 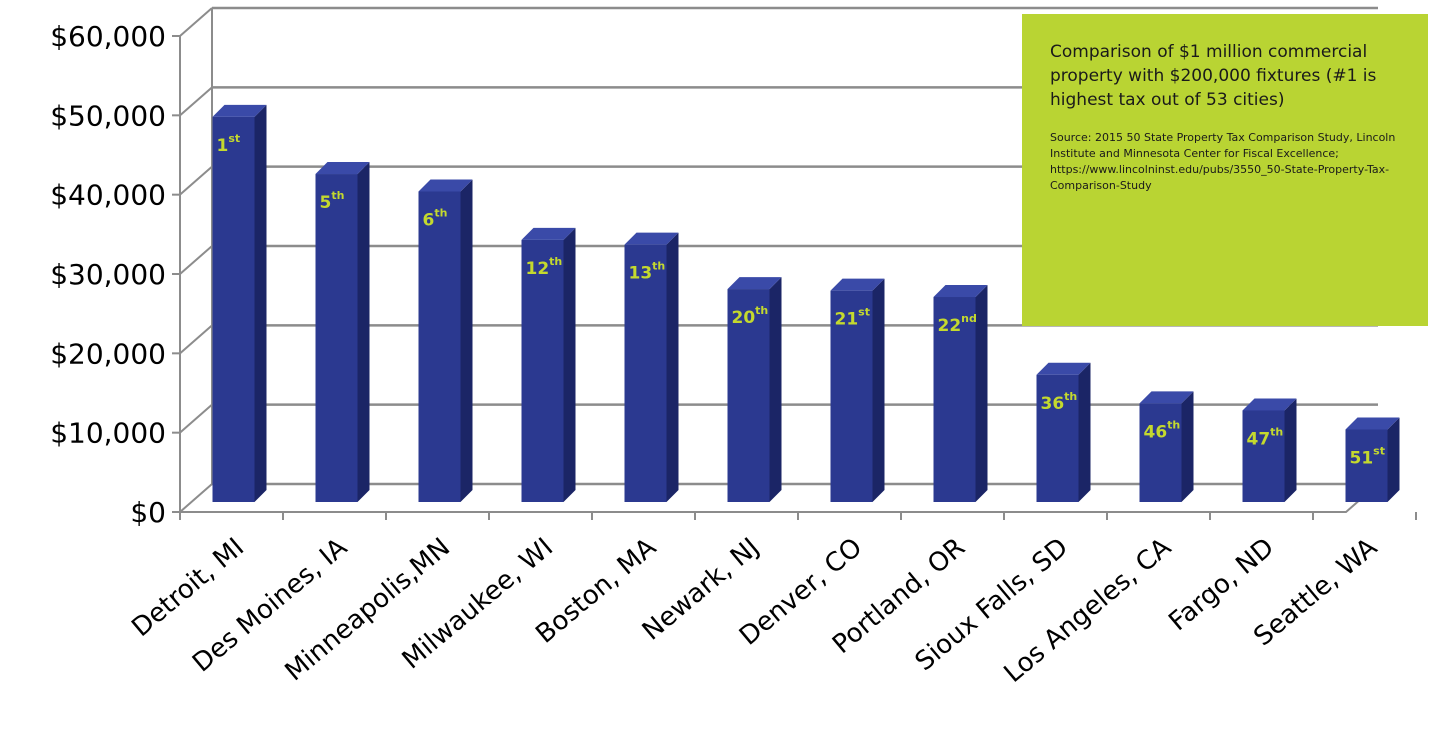 I want to click on rank-label: 5th, so click(x=332, y=201).